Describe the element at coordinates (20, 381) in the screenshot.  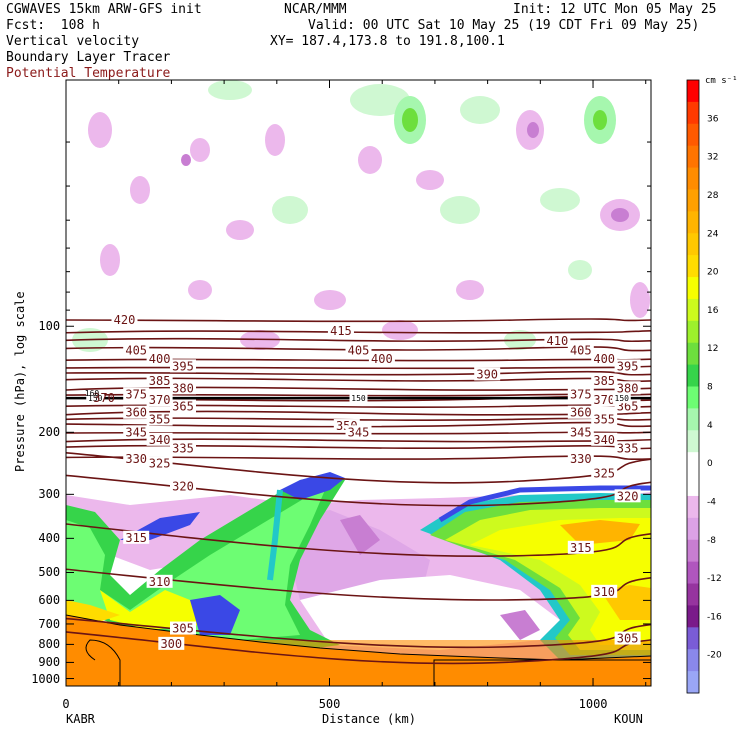
I see `y-axis-title: Pressure (hPa), log scale` at that location.